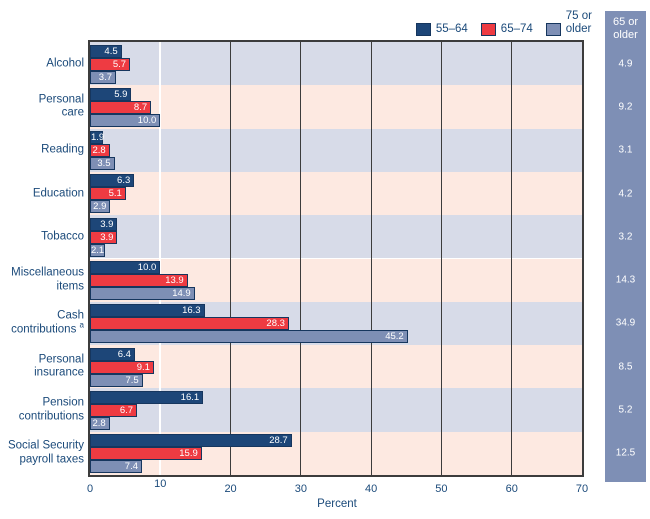 The width and height of the screenshot is (650, 519). Describe the element at coordinates (125, 120) in the screenshot. I see `bar-75-or-older: 10.0` at that location.